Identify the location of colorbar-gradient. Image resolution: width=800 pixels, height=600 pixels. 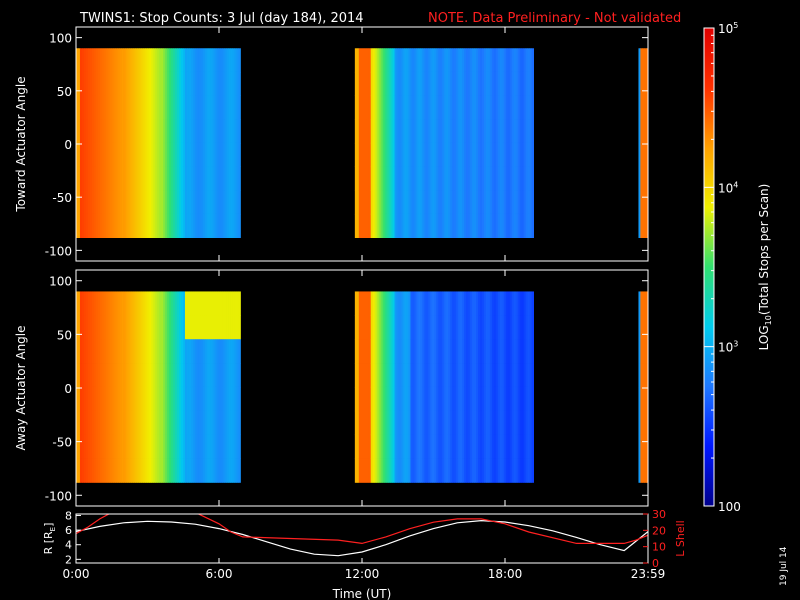
(709, 267).